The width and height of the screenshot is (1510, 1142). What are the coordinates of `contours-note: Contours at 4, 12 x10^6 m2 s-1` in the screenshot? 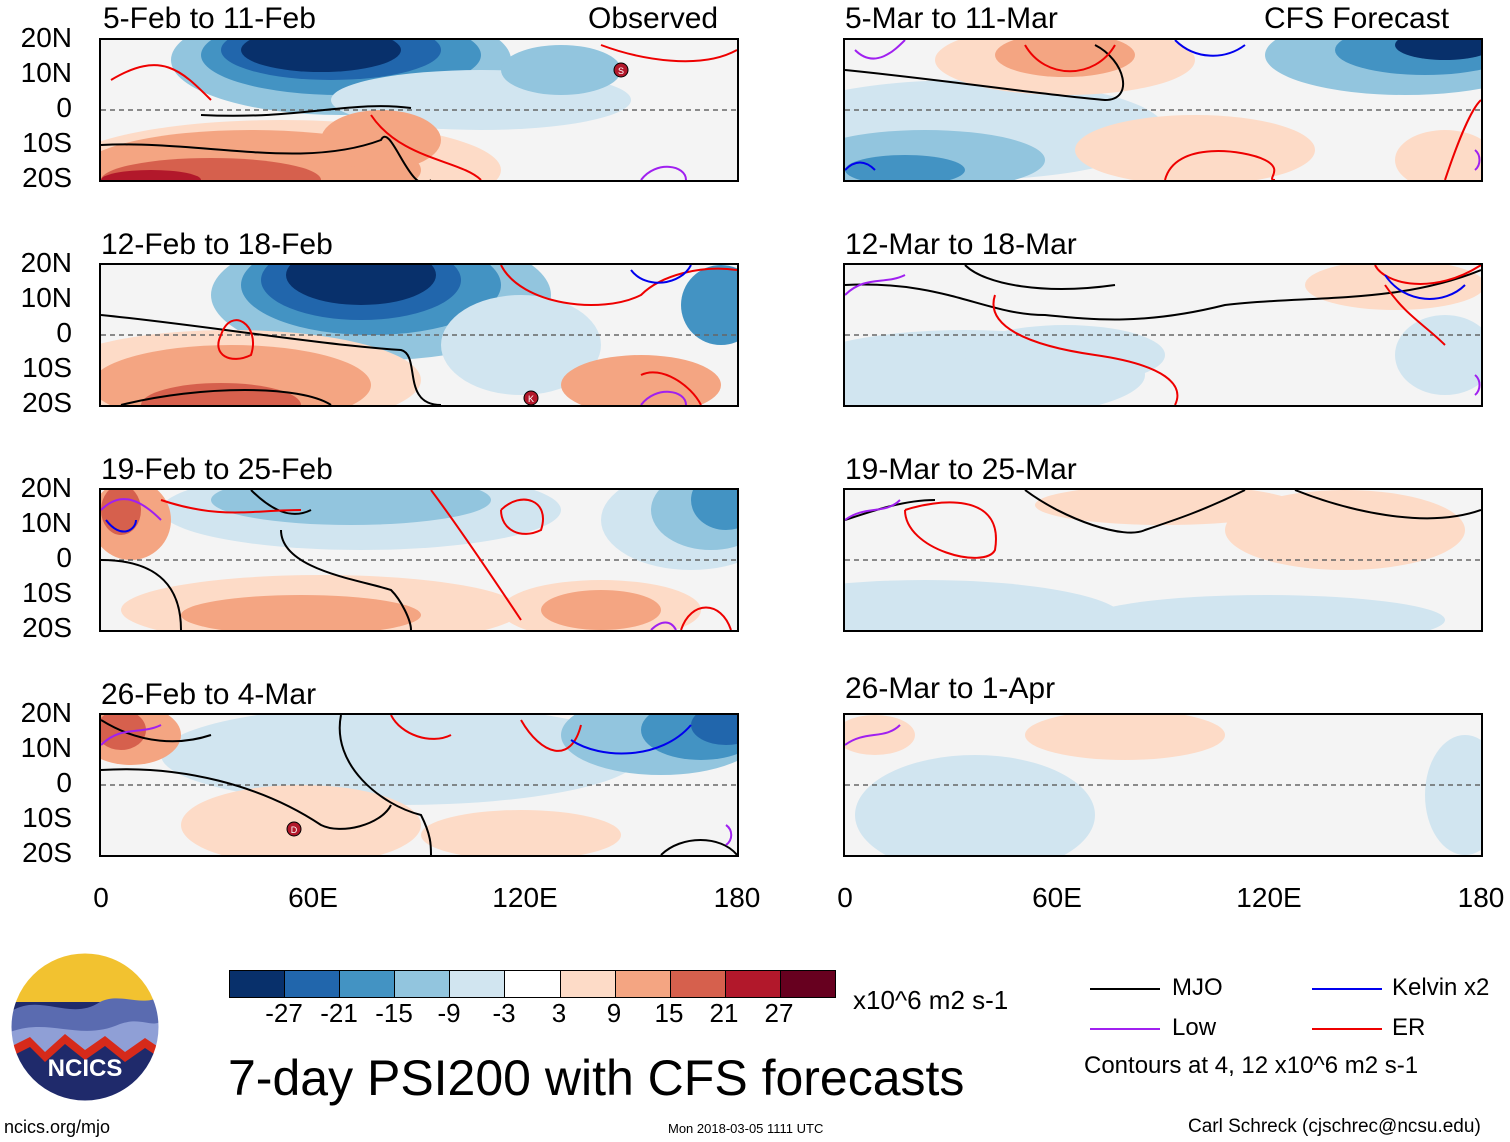 It's located at (1251, 1065).